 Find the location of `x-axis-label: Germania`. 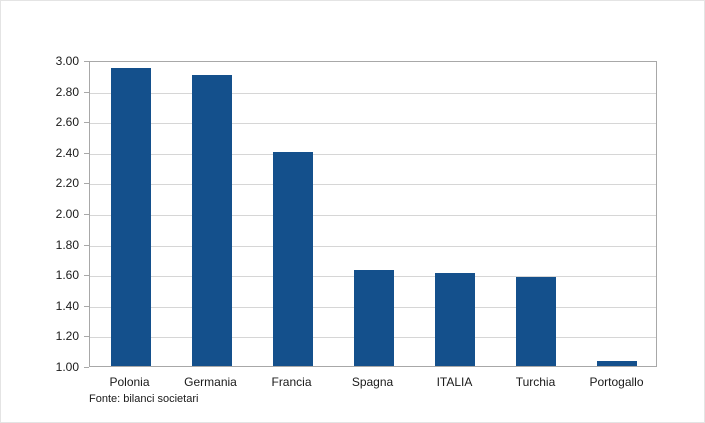

x-axis-label: Germania is located at coordinates (210, 382).